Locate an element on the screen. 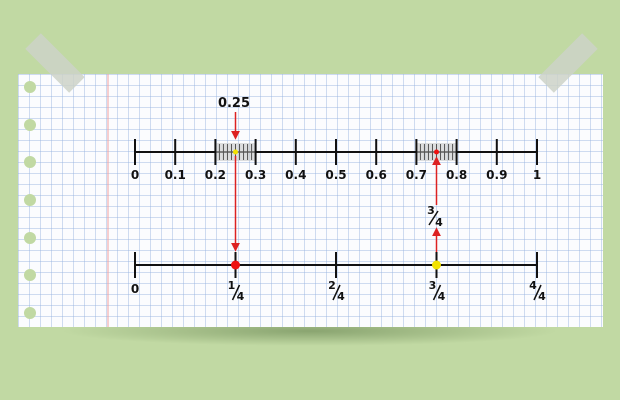 The width and height of the screenshot is (620, 400). decimal-ticks is located at coordinates (336, 152).